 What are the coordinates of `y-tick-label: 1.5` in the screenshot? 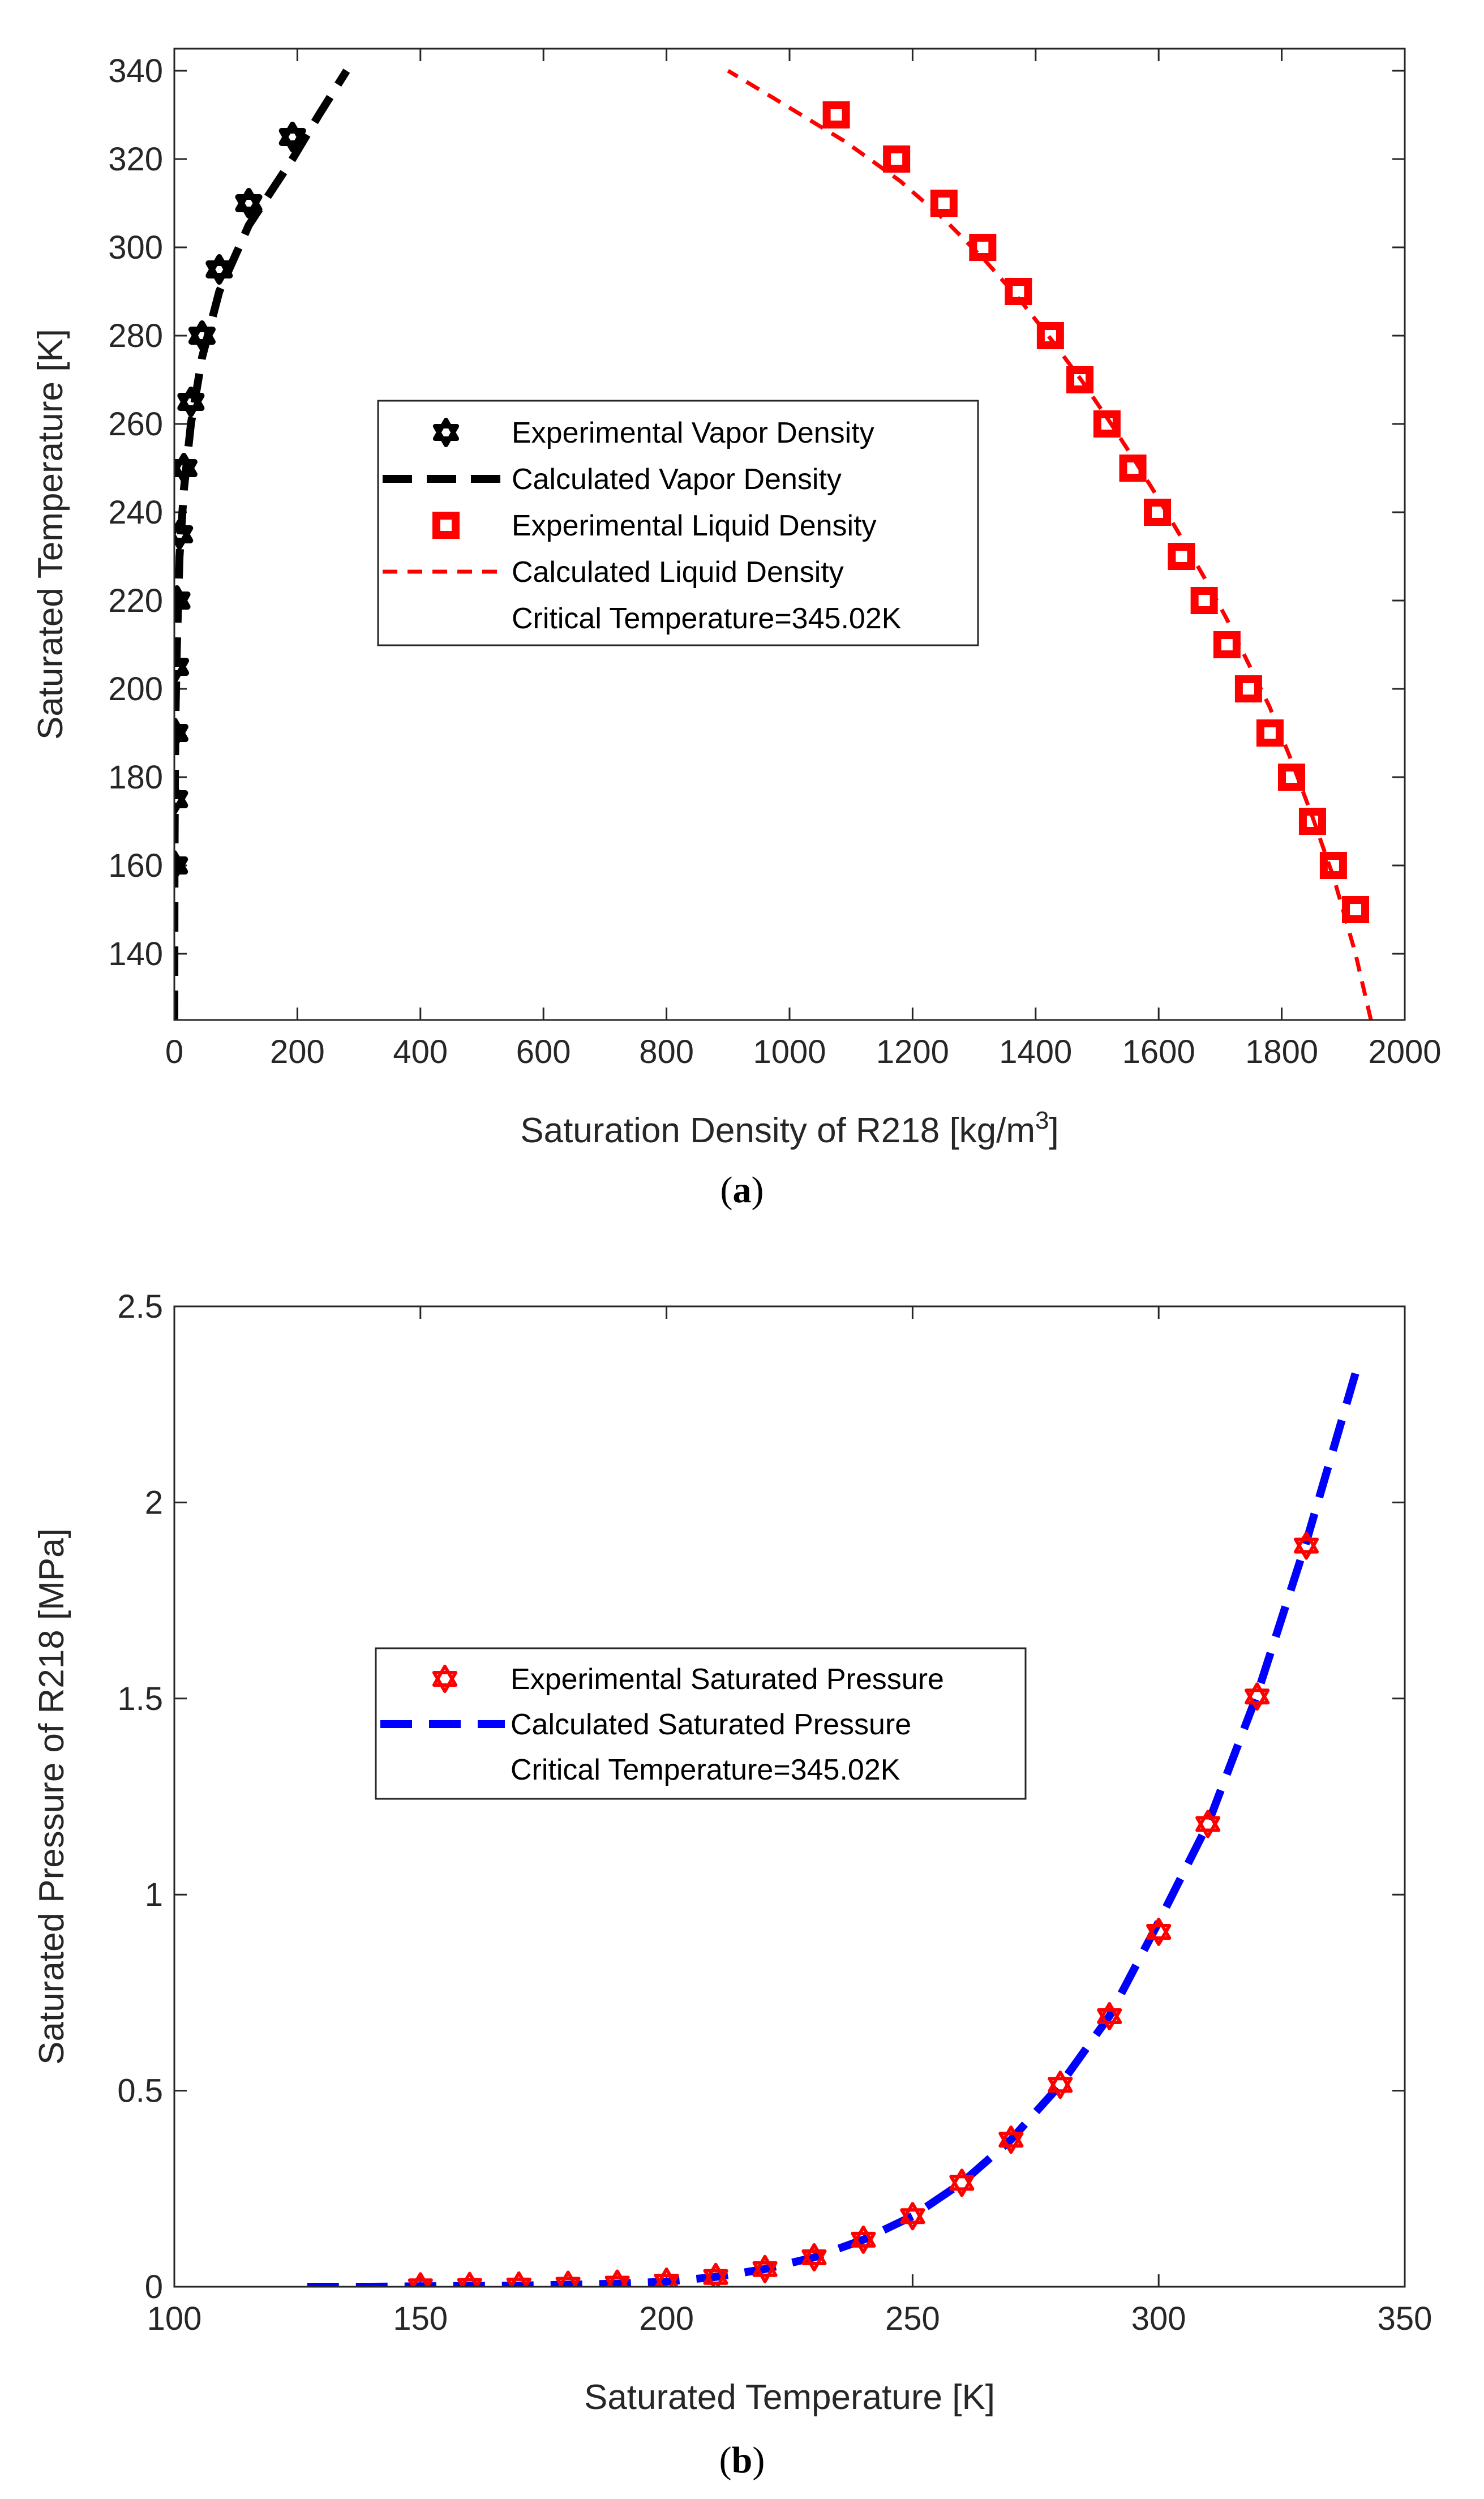 It's located at (140, 1699).